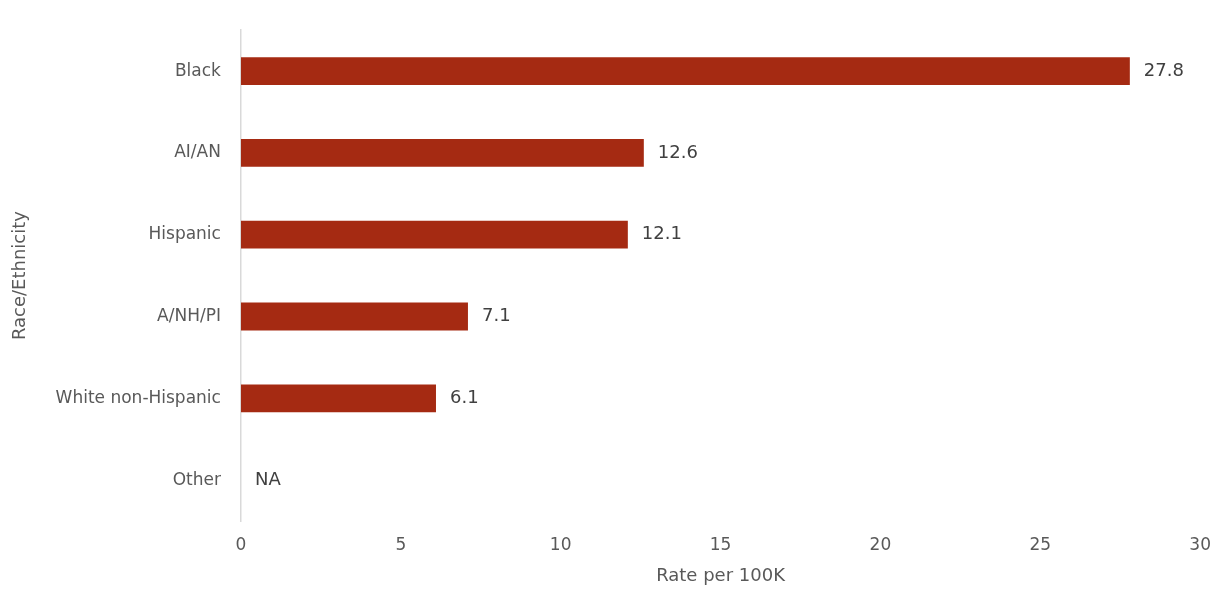  Describe the element at coordinates (184, 233) in the screenshot. I see `y-tick-label: Hispanic` at that location.